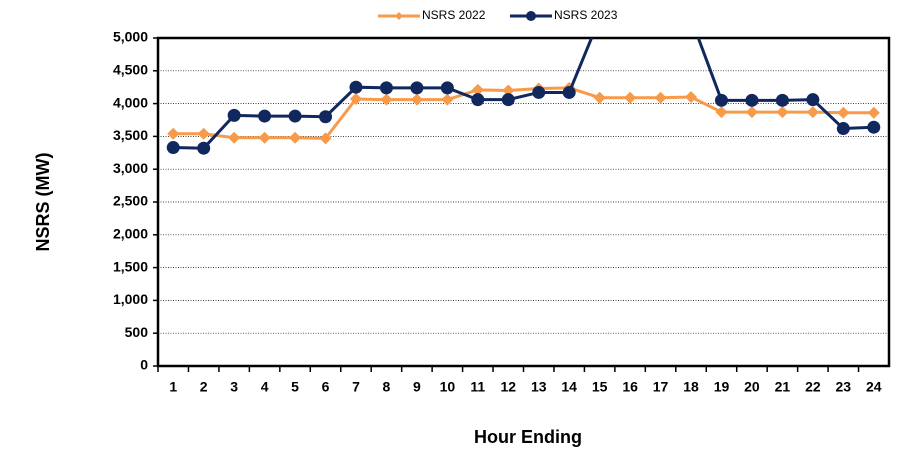 The width and height of the screenshot is (899, 453). Describe the element at coordinates (130, 37) in the screenshot. I see `y-tick-label: 5,000` at that location.